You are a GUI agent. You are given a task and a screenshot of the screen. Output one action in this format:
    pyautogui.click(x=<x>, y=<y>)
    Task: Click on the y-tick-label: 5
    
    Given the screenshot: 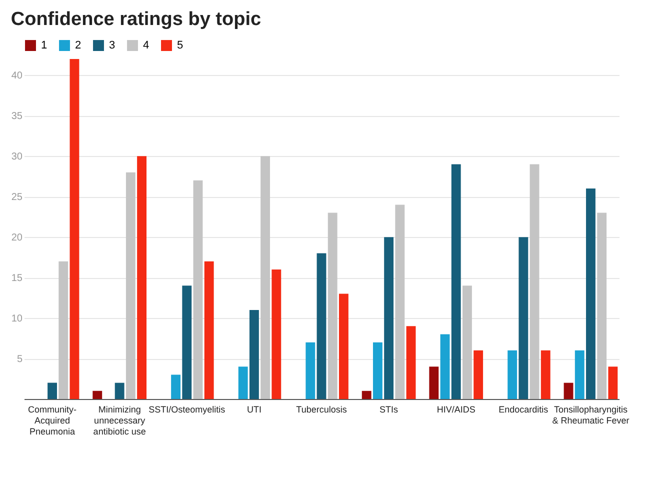 What is the action you would take?
    pyautogui.click(x=19, y=360)
    